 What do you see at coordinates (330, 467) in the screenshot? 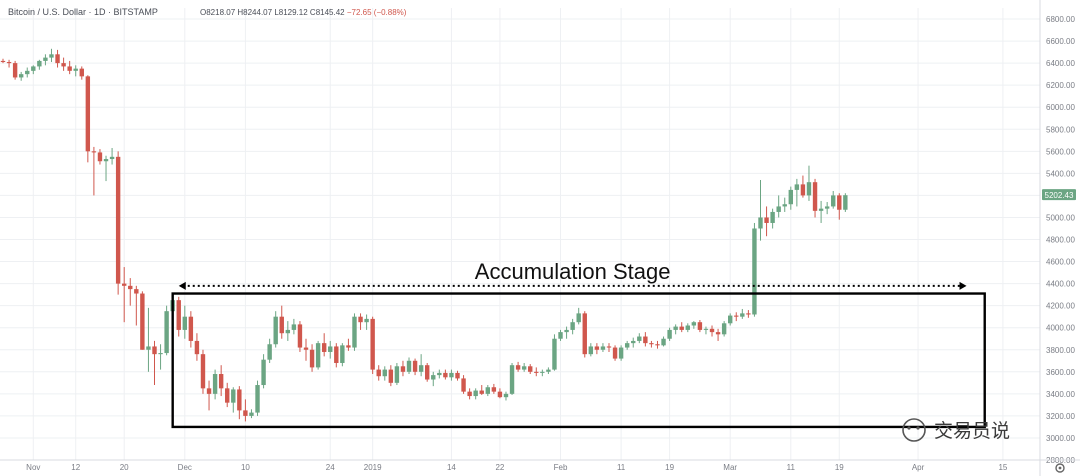
I see `x-tick-label: 24` at bounding box center [330, 467].